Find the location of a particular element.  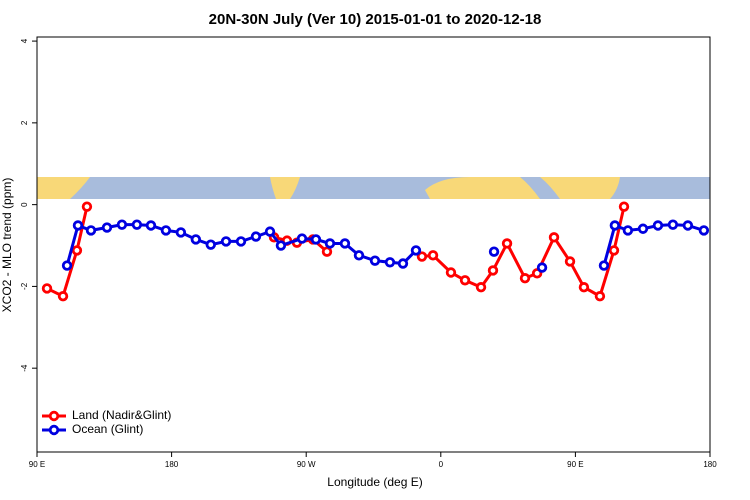

x-tick-label: 90 W is located at coordinates (306, 464).